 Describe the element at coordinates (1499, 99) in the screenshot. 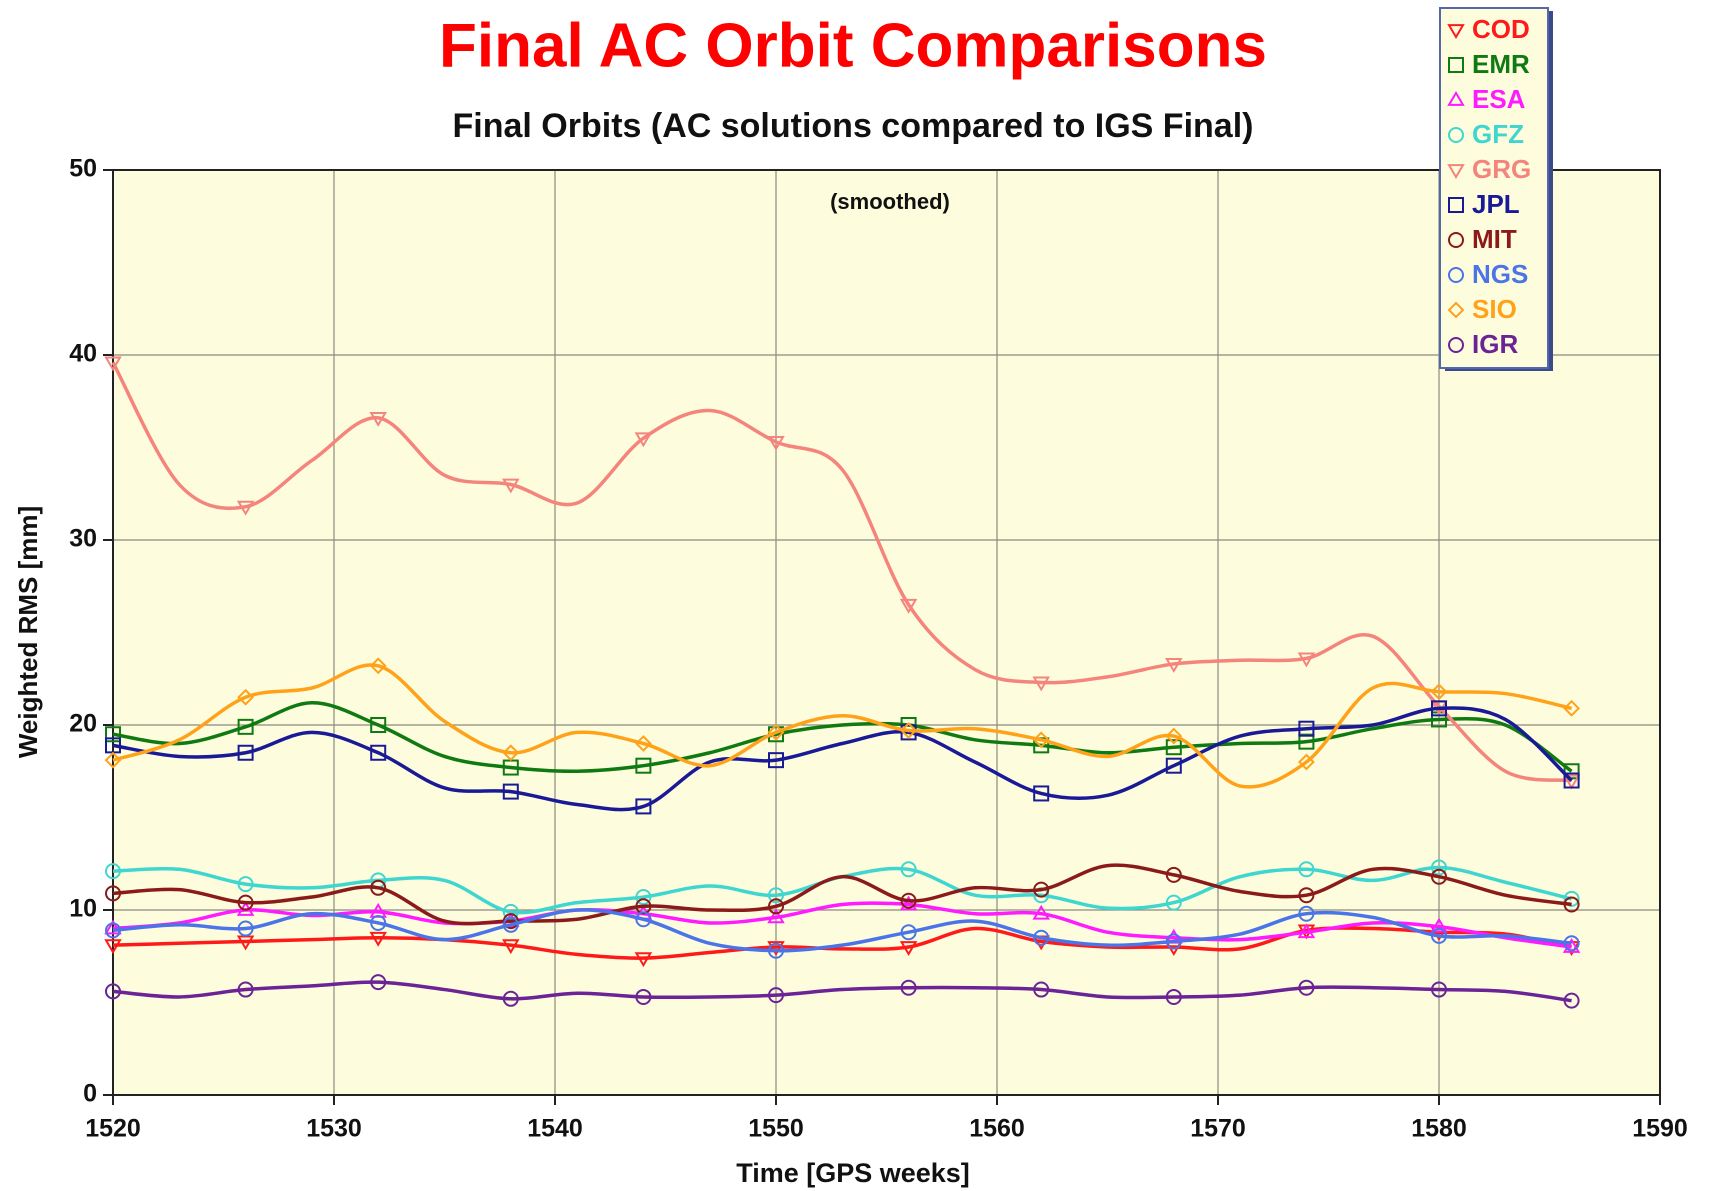

I see `legend-label: ESA` at that location.